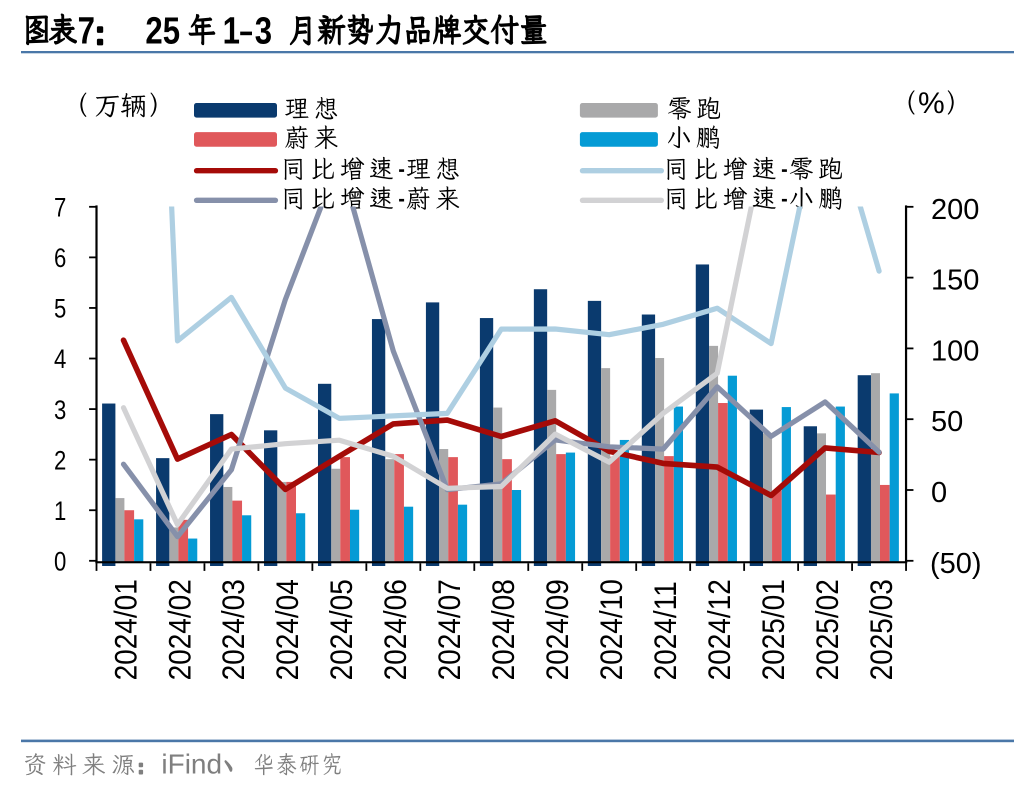 The height and width of the screenshot is (792, 1036). I want to click on svg-text: 2025/02, so click(827, 629).